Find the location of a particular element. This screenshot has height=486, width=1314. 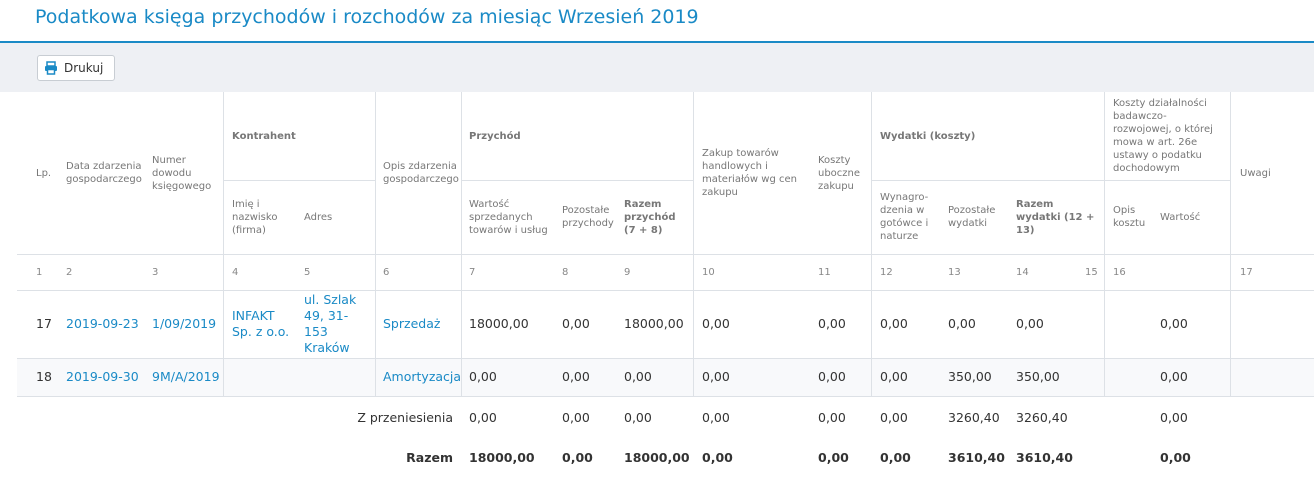

cell-lp: 18 is located at coordinates (44, 376).